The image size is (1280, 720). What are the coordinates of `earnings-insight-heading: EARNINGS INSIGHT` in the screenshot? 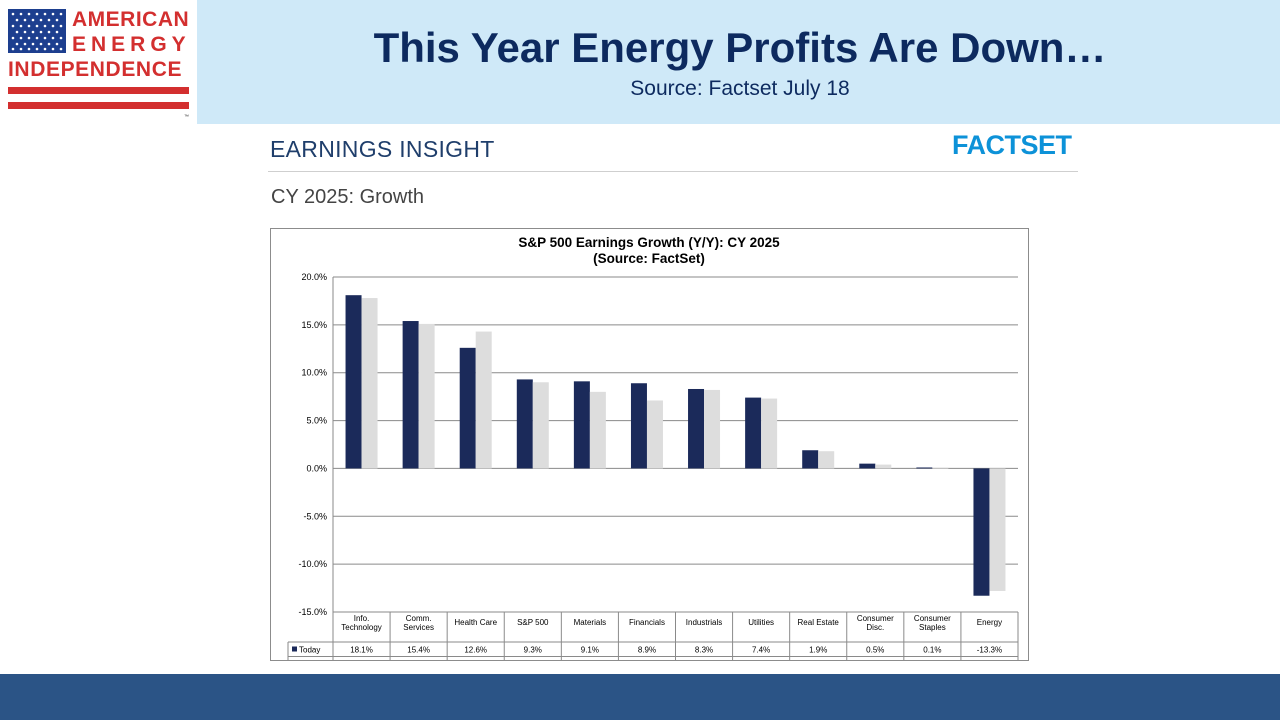 It's located at (382, 149).